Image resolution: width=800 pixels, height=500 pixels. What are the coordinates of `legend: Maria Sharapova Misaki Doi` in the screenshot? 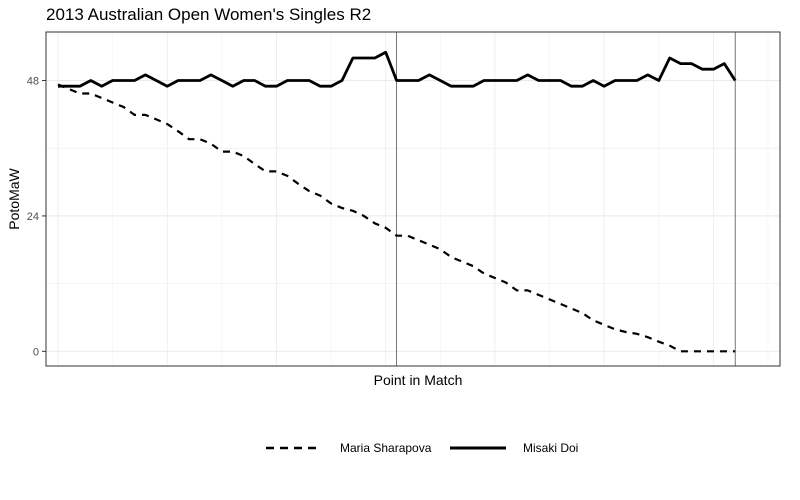 It's located at (422, 448).